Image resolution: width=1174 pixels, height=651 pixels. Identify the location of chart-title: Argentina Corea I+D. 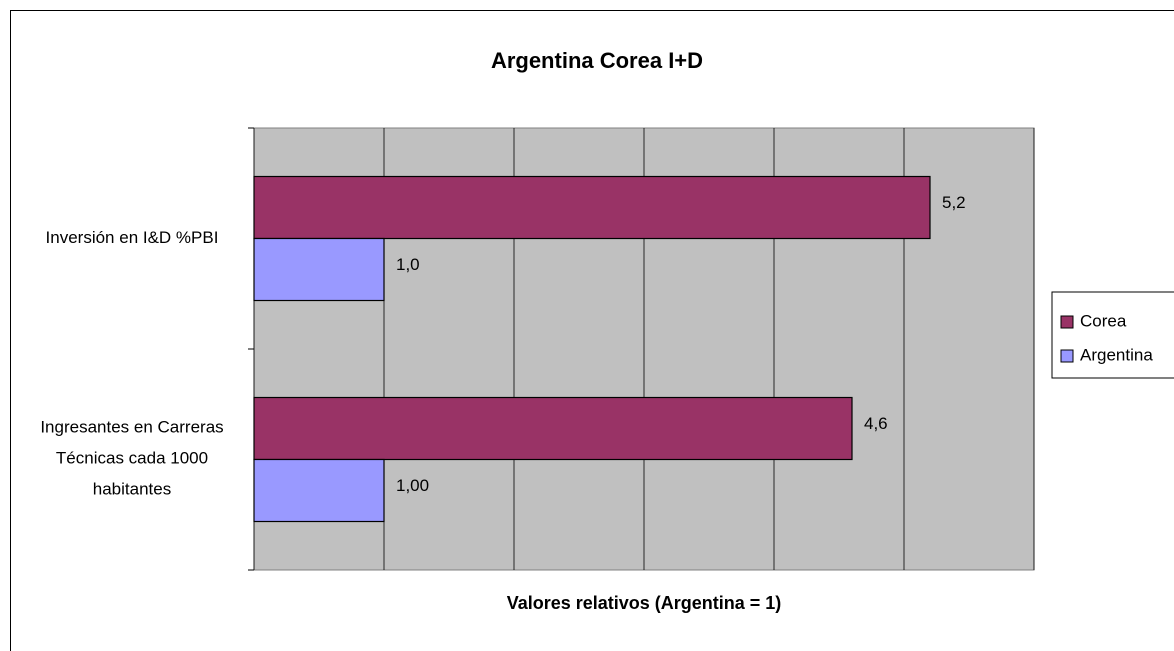
(597, 60).